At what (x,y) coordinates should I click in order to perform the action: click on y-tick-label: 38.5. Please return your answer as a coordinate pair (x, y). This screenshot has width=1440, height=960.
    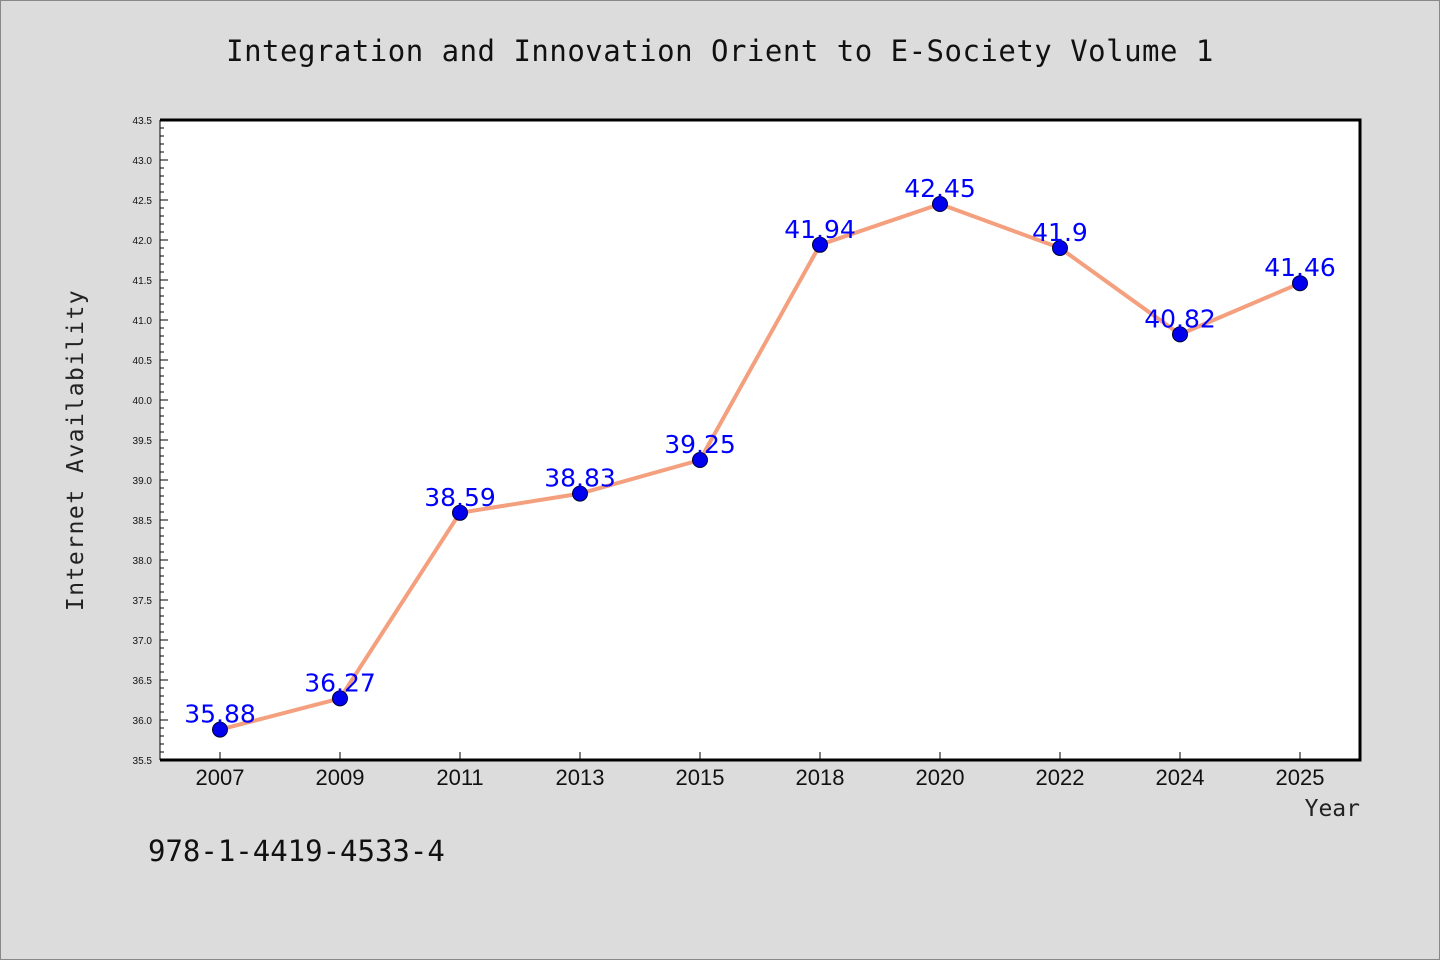
    Looking at the image, I should click on (143, 521).